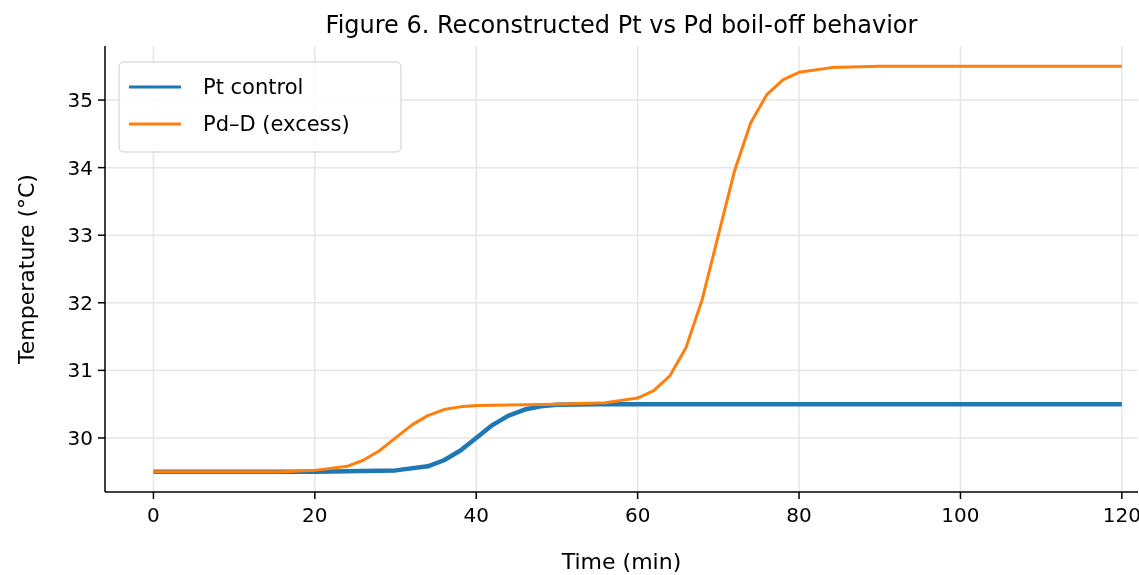 This screenshot has height=575, width=1139. What do you see at coordinates (476, 515) in the screenshot?
I see `x-tick-label: 40` at bounding box center [476, 515].